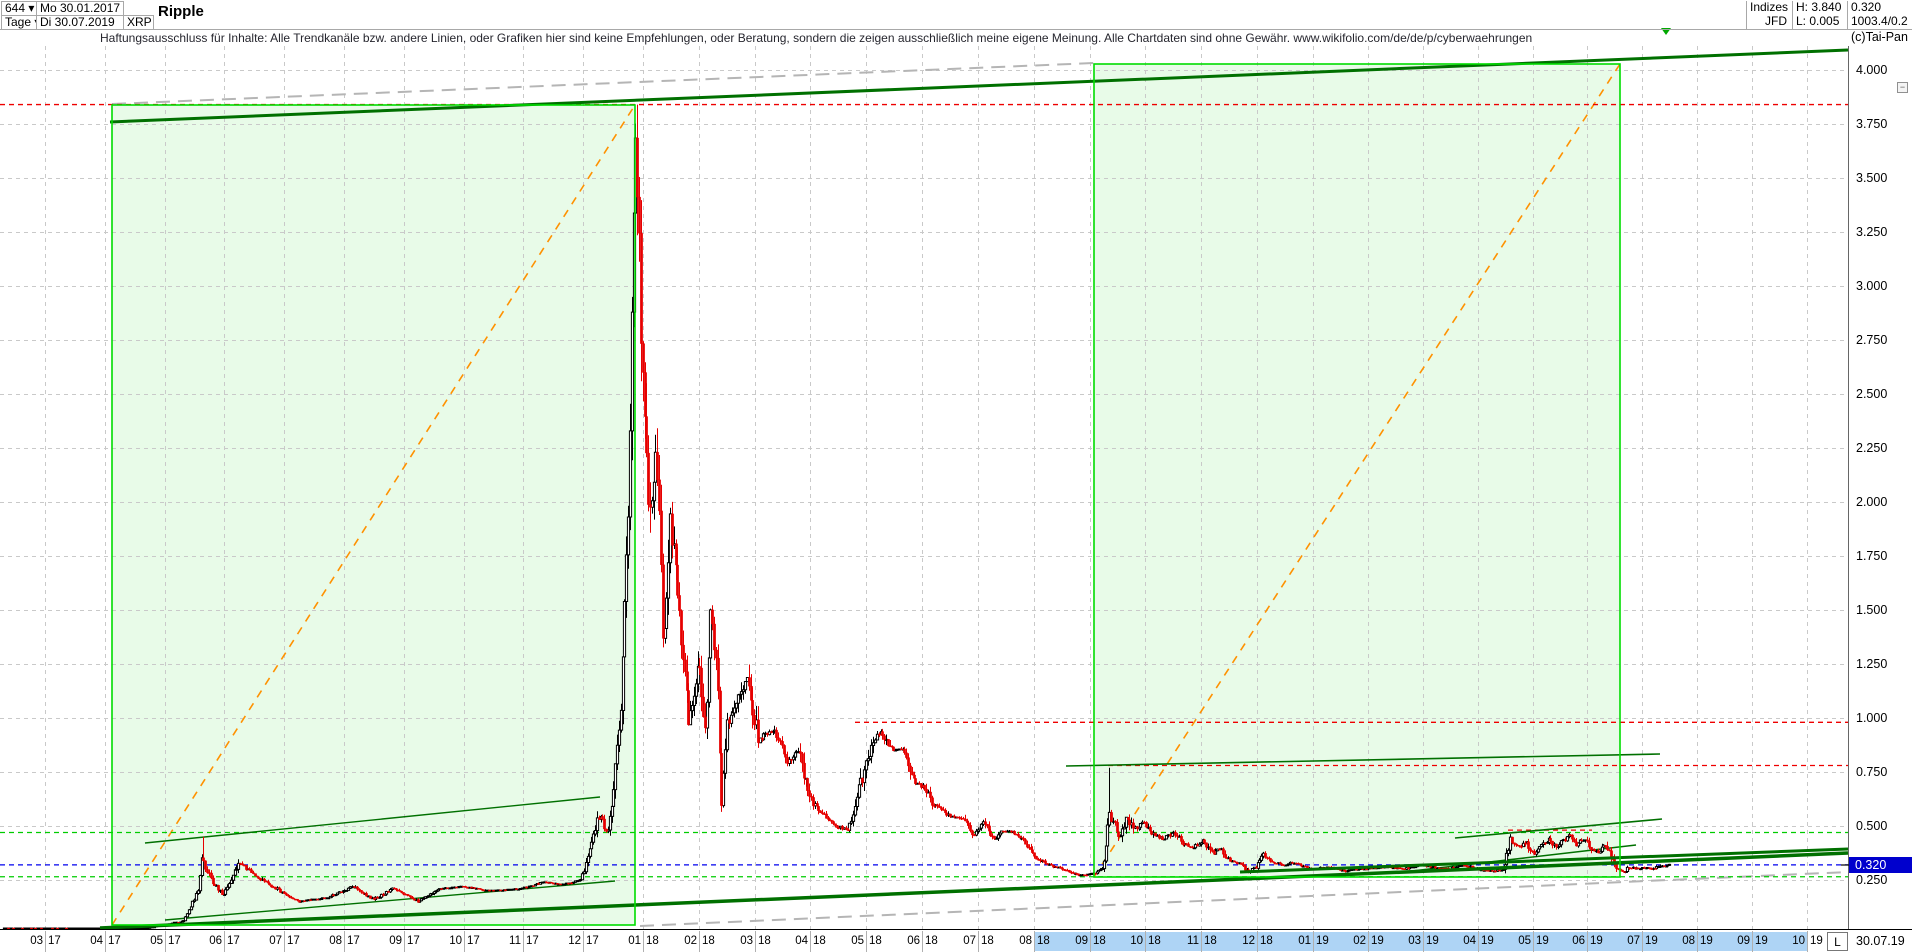 This screenshot has height=952, width=1912. Describe the element at coordinates (372, 820) in the screenshot. I see `thin-trendline` at that location.